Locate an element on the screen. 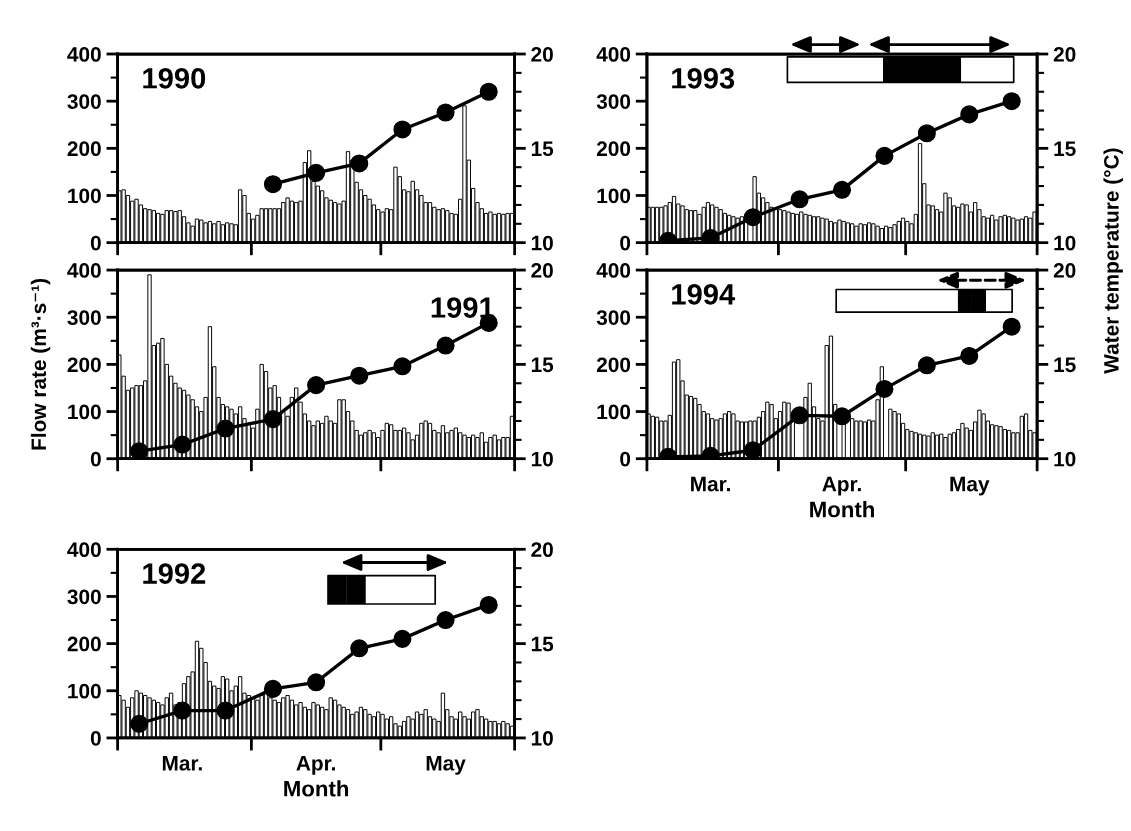 The image size is (1131, 831). y2-axis-title: Water temperature (°C) is located at coordinates (1113, 261).